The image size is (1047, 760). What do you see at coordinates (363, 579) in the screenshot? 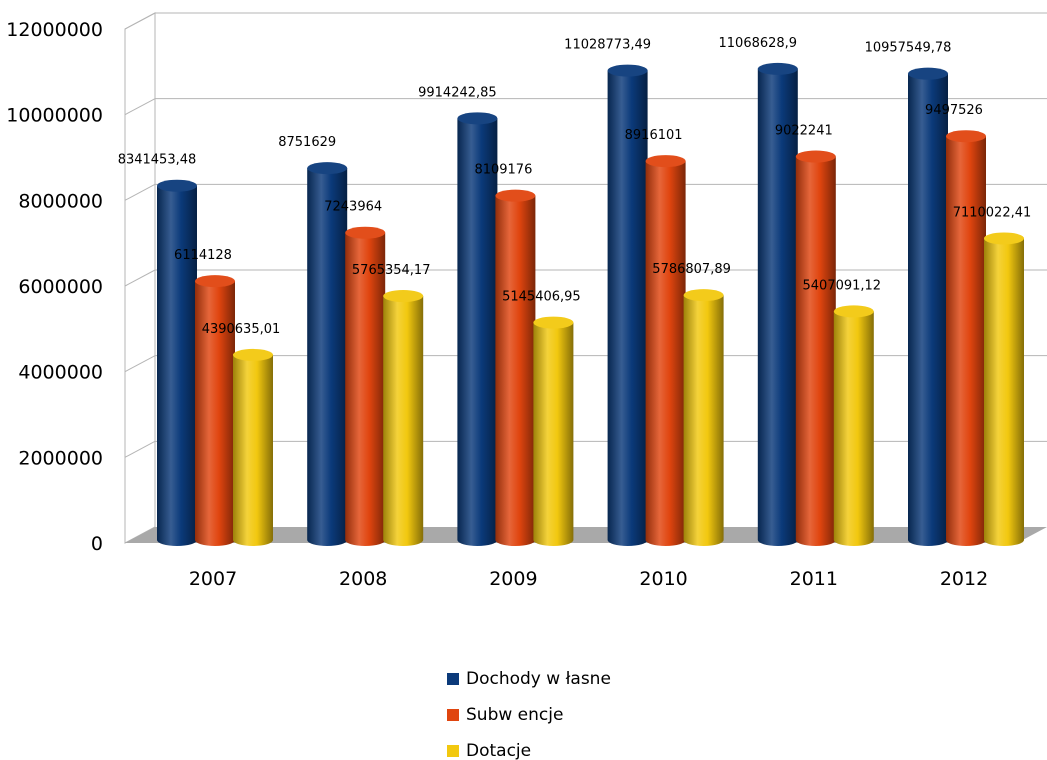
I see `x-tick-label: 2008` at bounding box center [363, 579].